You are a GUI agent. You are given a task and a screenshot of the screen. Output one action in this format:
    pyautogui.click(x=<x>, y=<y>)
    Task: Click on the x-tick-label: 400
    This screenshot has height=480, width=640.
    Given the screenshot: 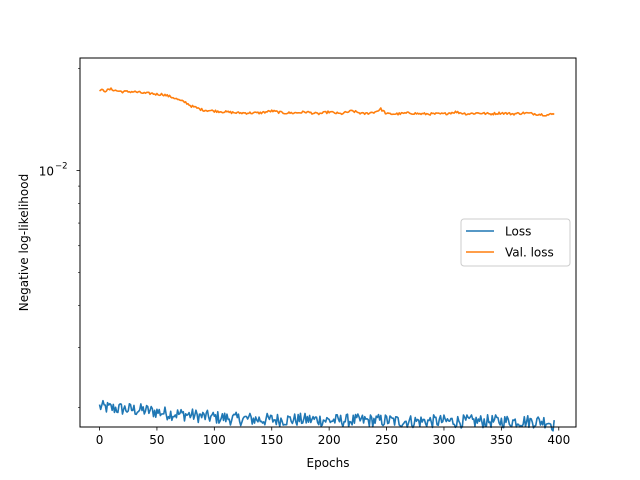 What is the action you would take?
    pyautogui.click(x=558, y=440)
    